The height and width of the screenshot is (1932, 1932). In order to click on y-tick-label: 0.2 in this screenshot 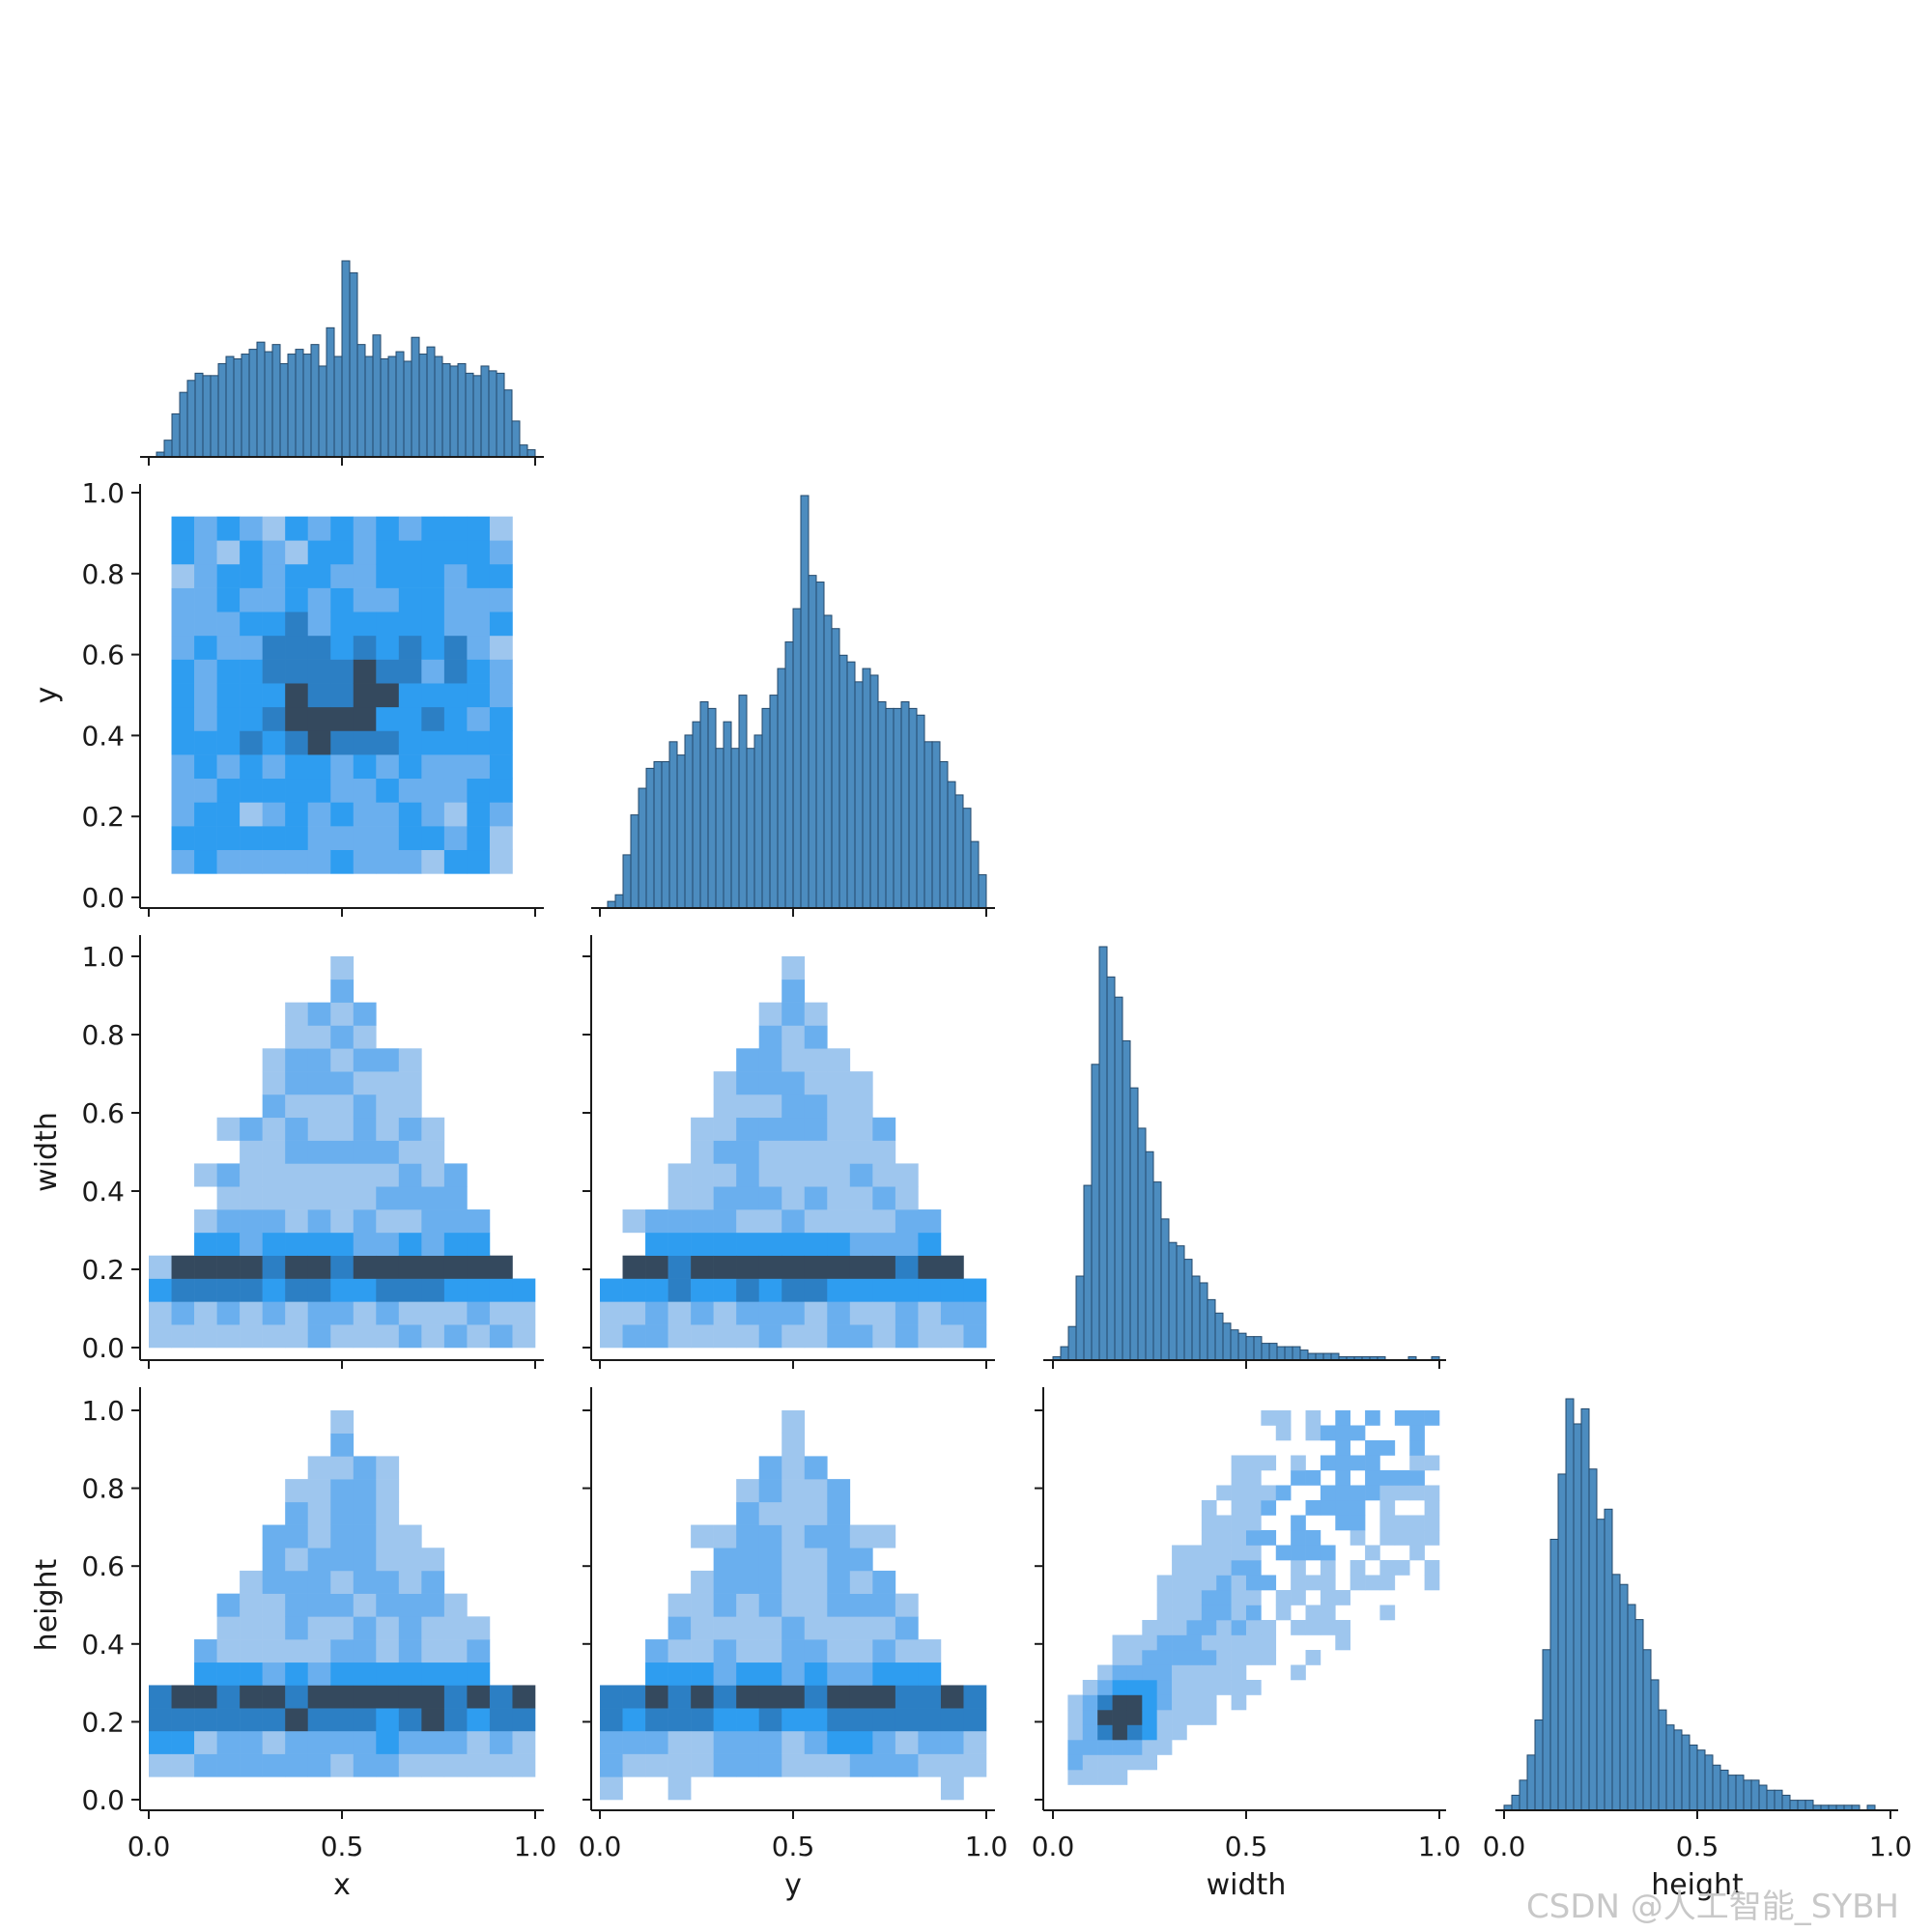, I will do `click(103, 1722)`.